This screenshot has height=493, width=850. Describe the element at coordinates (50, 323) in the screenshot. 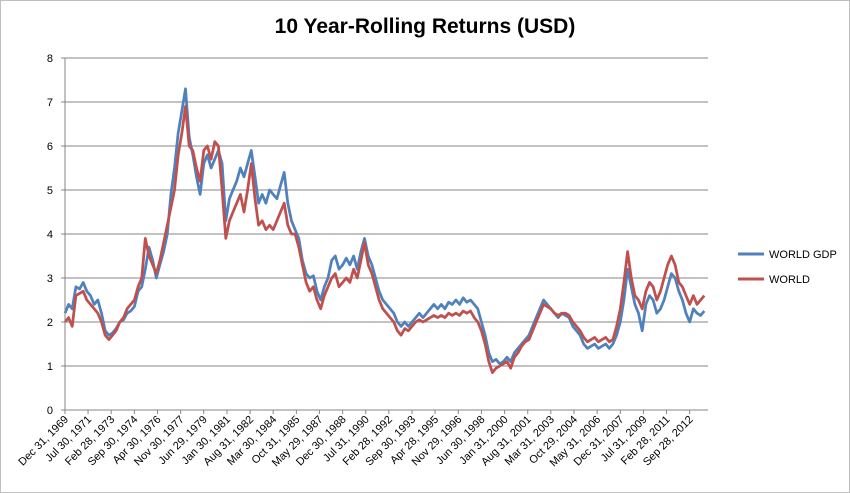

I see `y-tick-label: 2` at that location.